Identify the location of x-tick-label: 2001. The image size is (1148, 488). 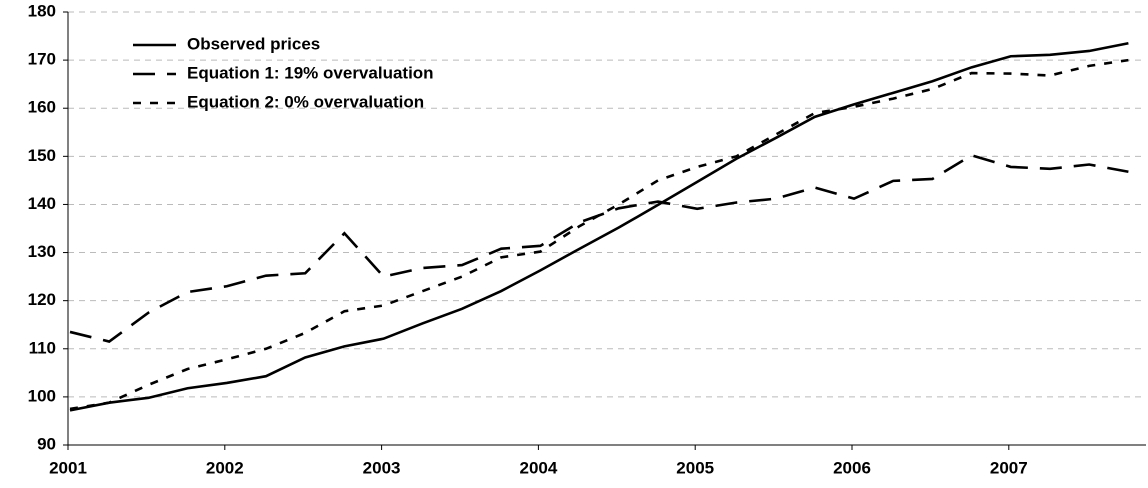
(68, 467).